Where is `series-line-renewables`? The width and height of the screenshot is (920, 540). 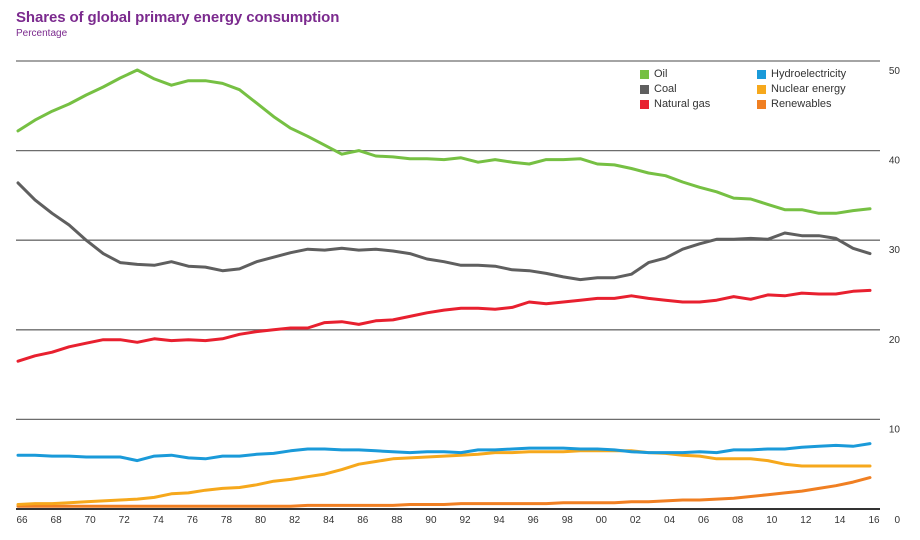 series-line-renewables is located at coordinates (444, 492).